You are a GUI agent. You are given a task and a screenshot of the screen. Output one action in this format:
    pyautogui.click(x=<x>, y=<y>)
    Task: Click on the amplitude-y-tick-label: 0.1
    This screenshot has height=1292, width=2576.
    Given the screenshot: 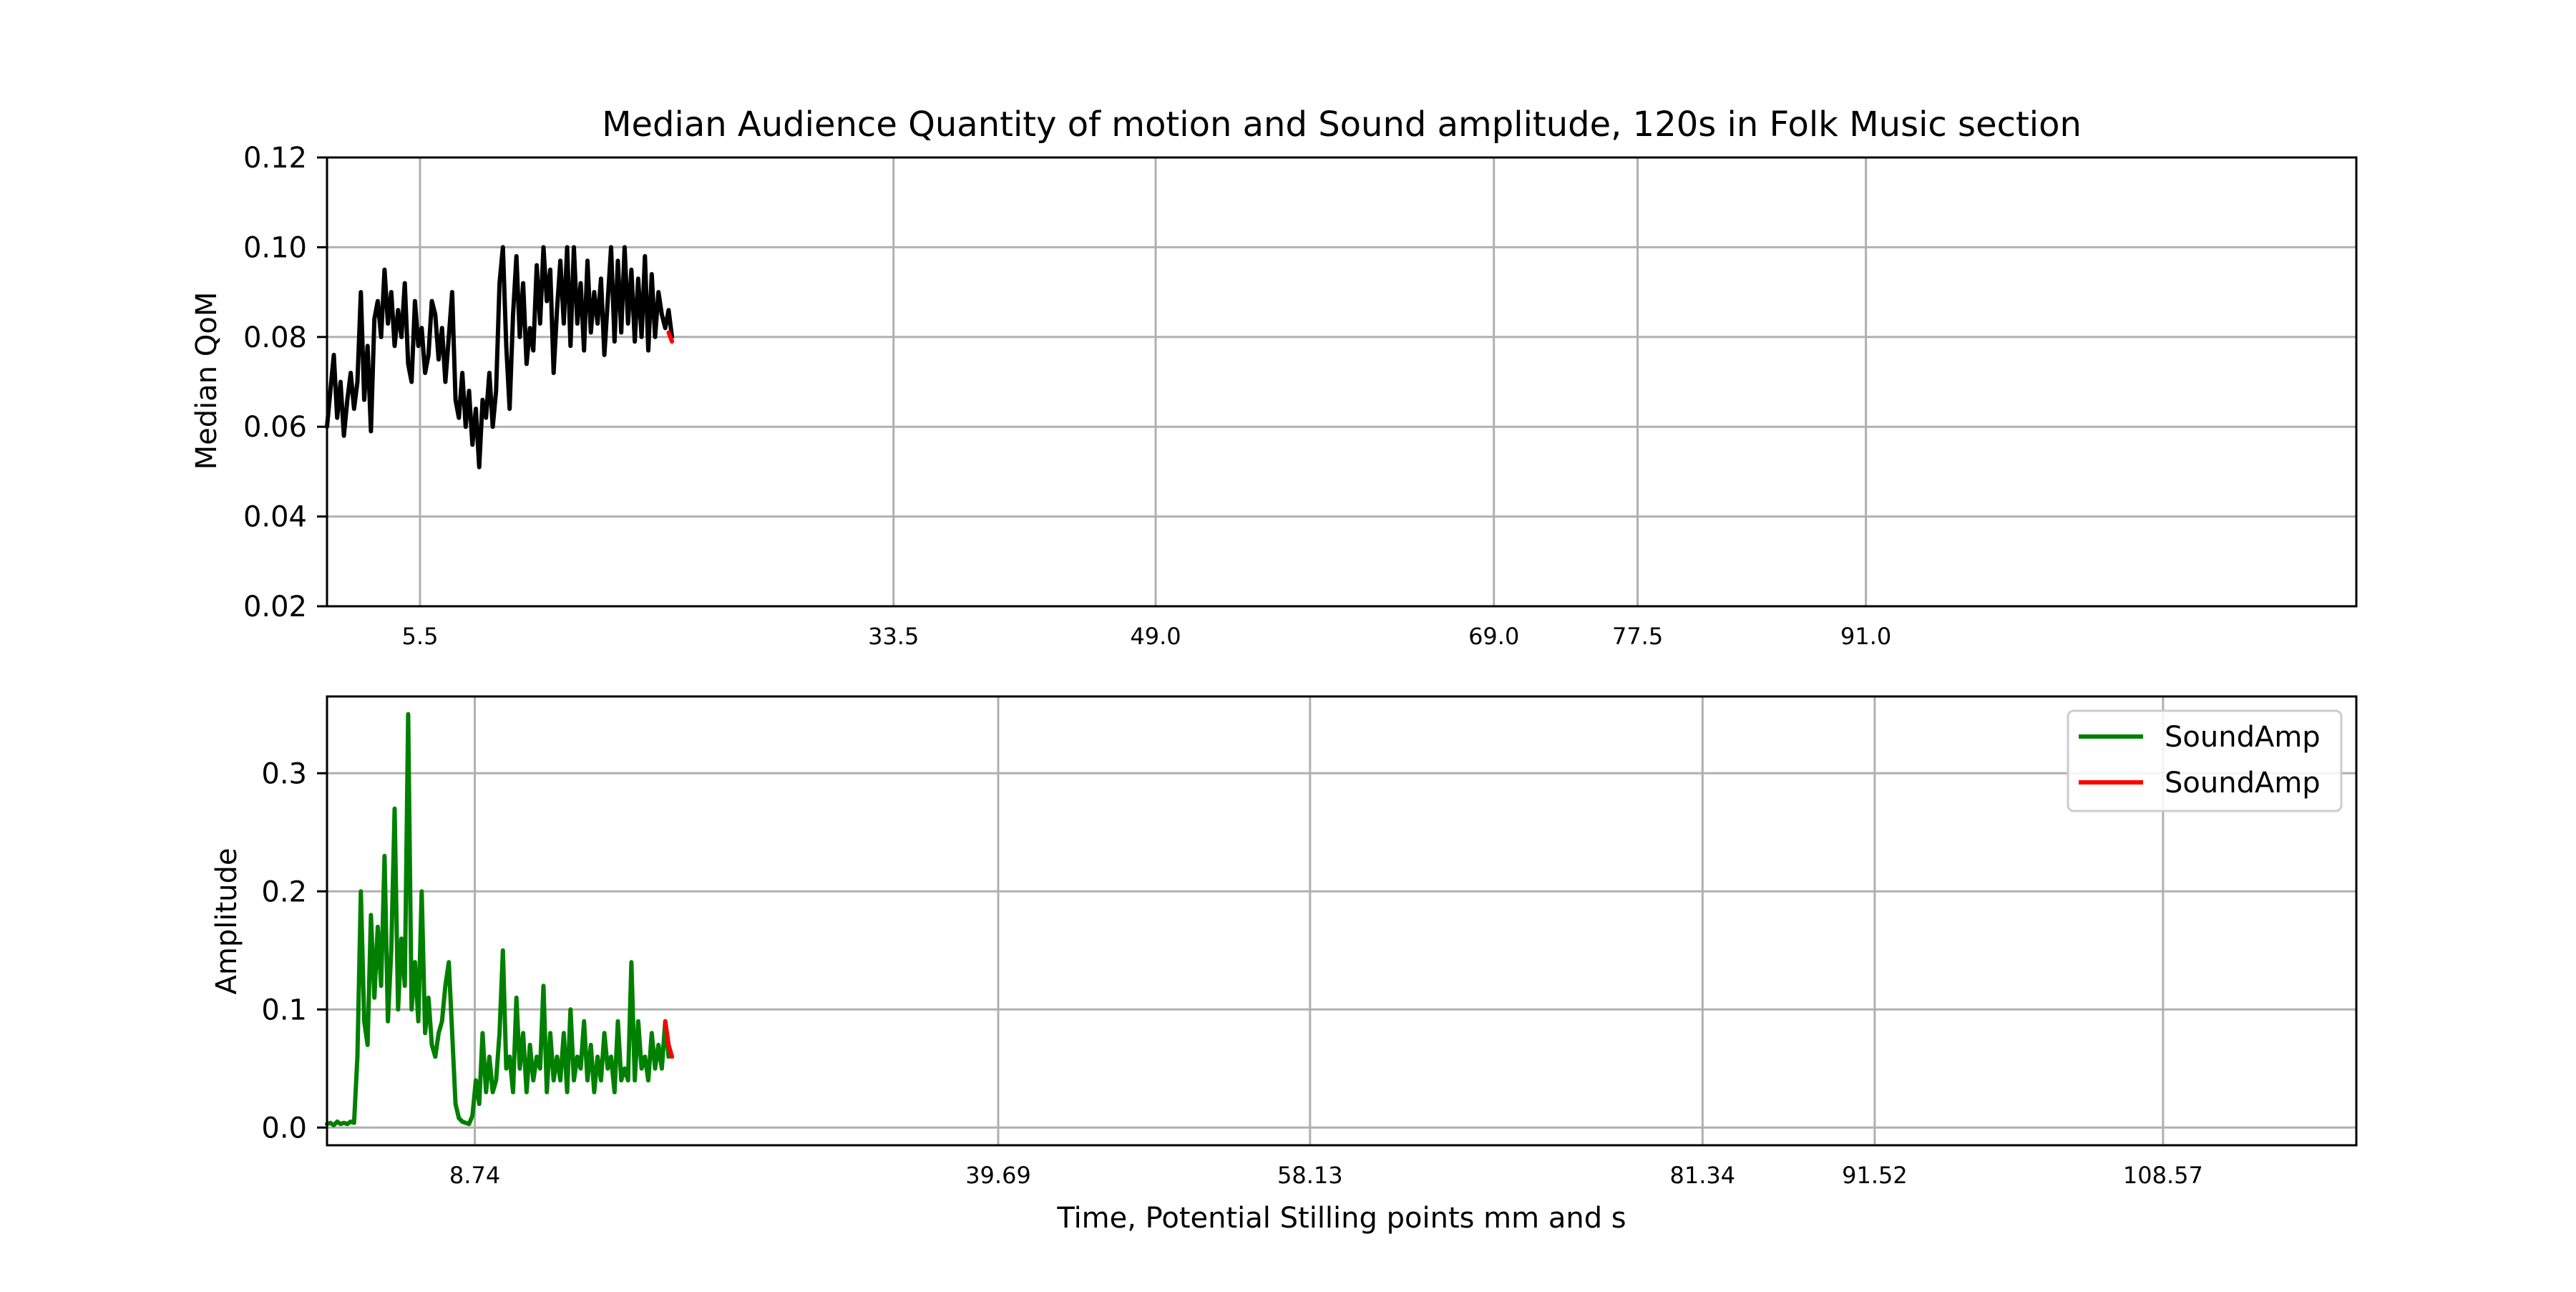 What is the action you would take?
    pyautogui.click(x=284, y=1010)
    